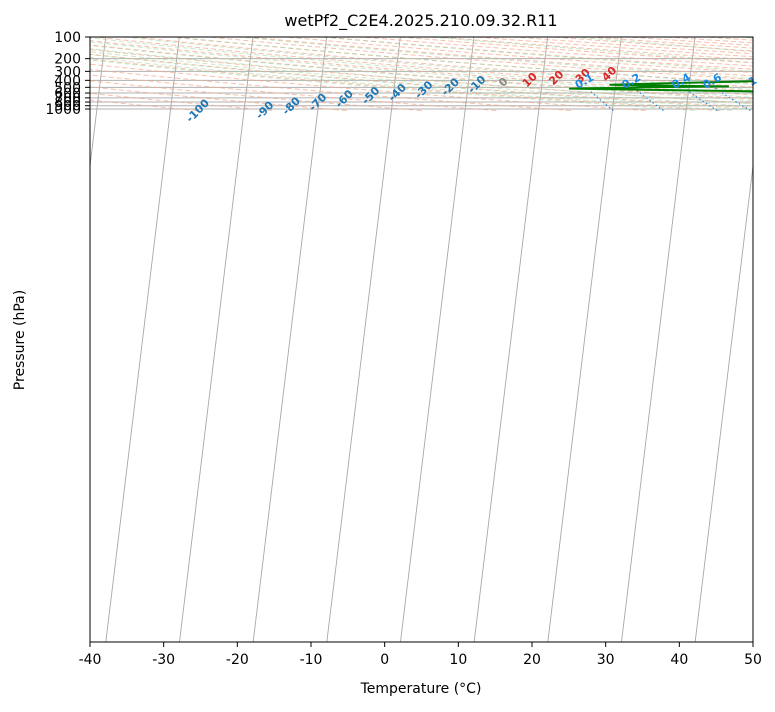  What do you see at coordinates (311, 660) in the screenshot?
I see `x-tick-label: -10` at bounding box center [311, 660].